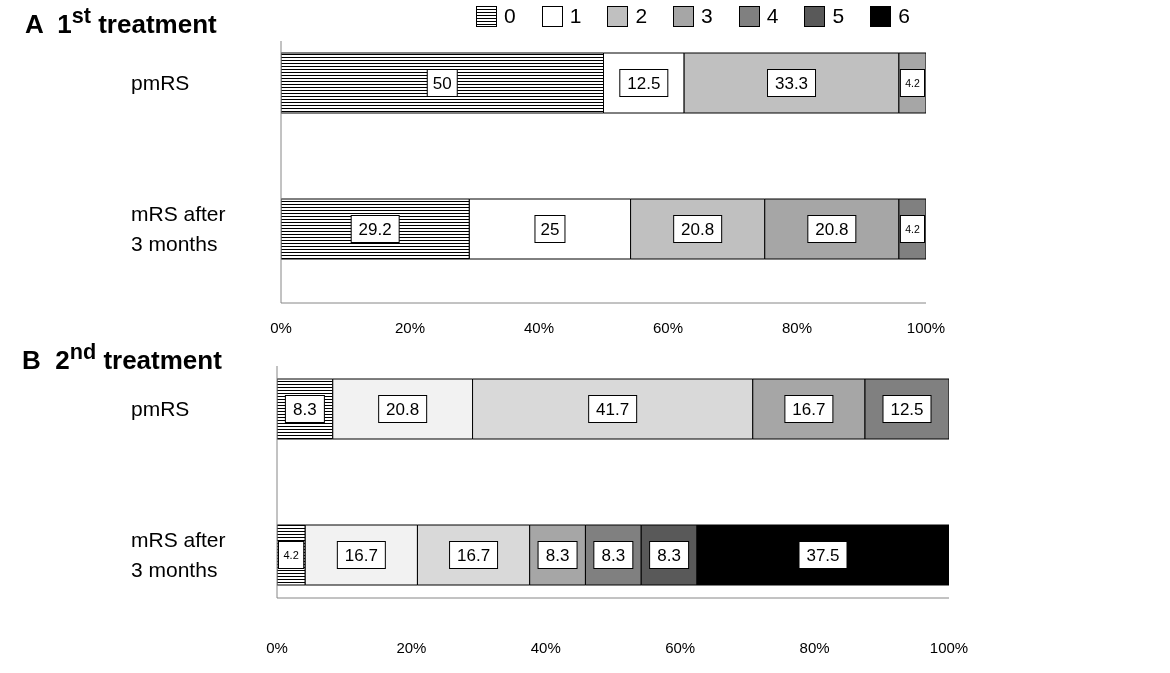  I want to click on data-label: 41.7, so click(613, 409).